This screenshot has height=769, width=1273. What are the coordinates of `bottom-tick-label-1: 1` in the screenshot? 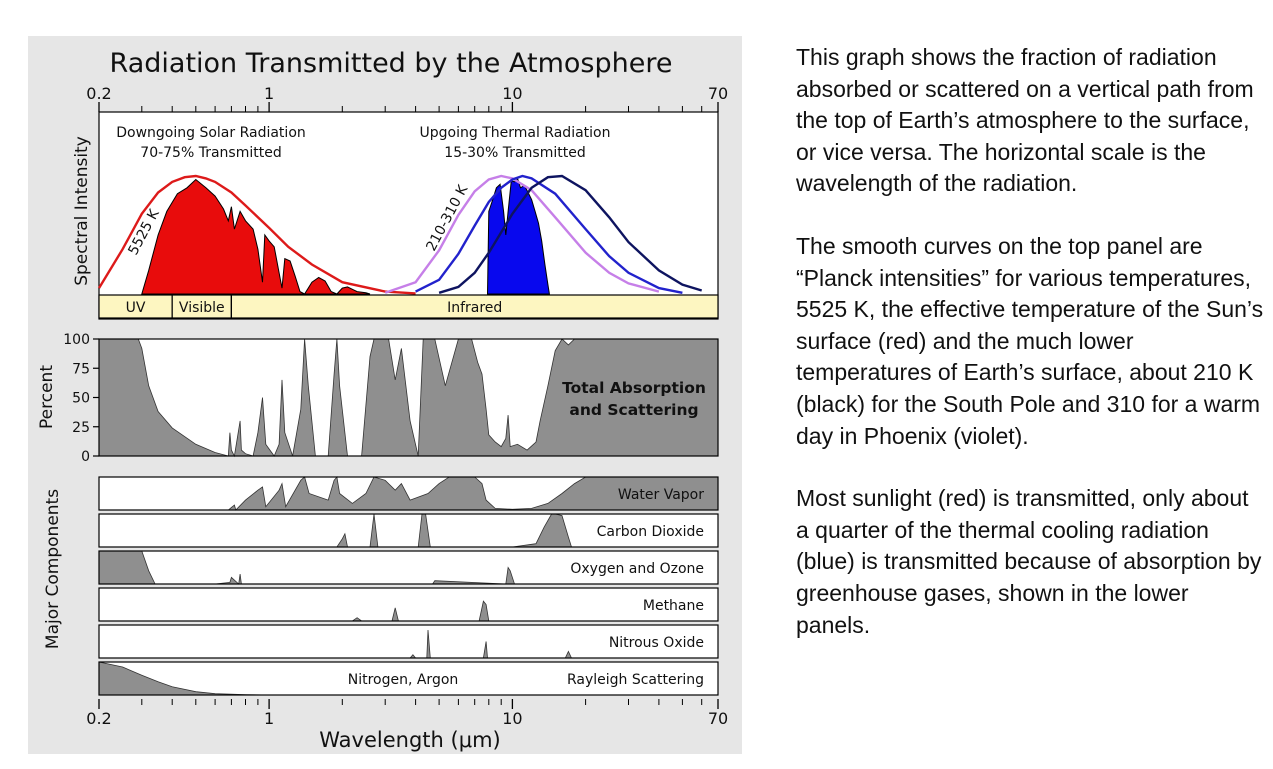 It's located at (269, 718).